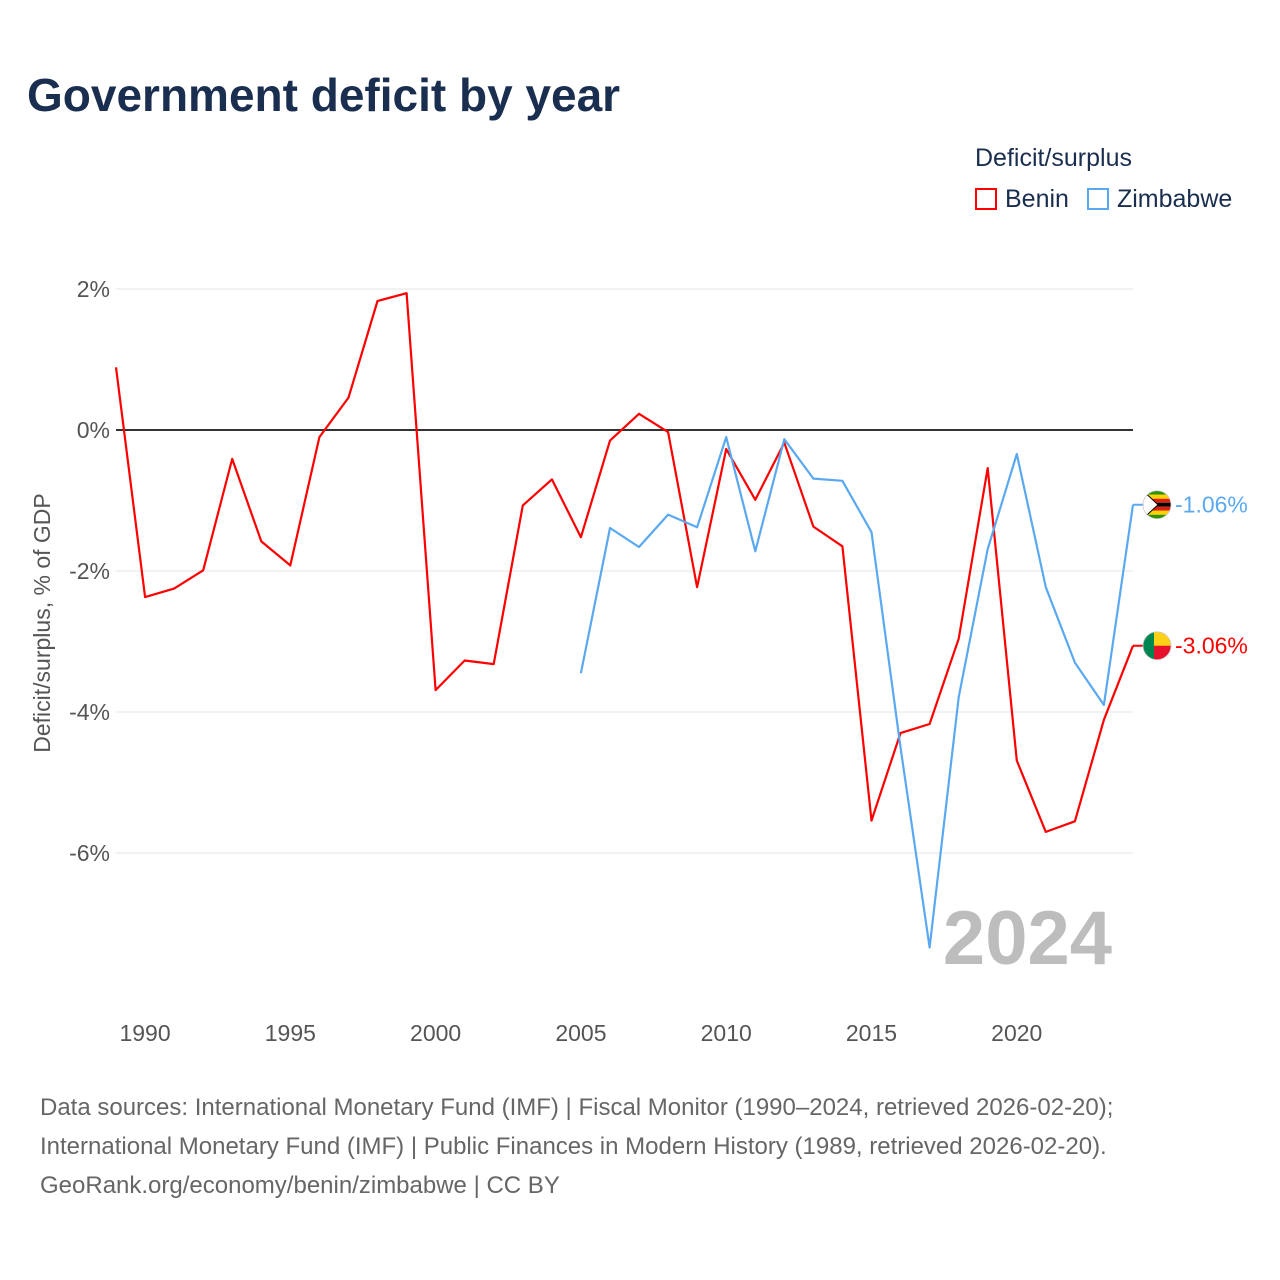 The height and width of the screenshot is (1280, 1280). What do you see at coordinates (93, 430) in the screenshot?
I see `y-tick-label: 0%` at bounding box center [93, 430].